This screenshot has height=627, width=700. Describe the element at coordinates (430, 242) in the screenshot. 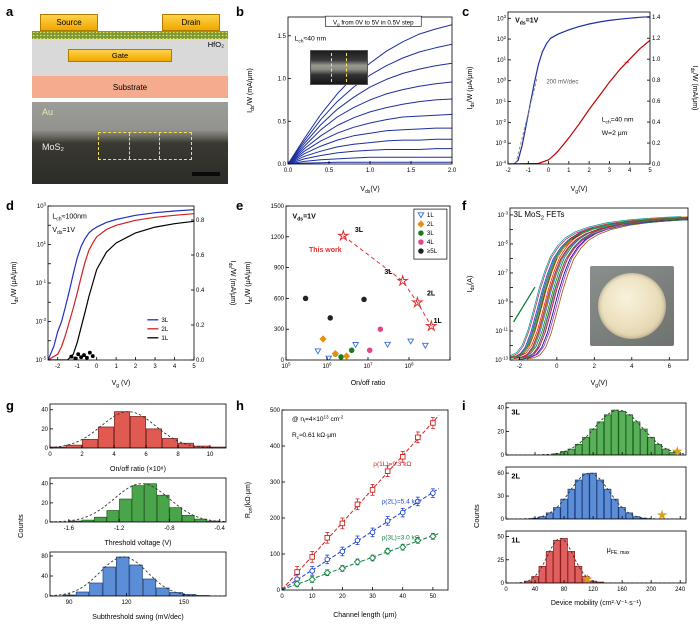

I see `svg-text: 4L` at that location.